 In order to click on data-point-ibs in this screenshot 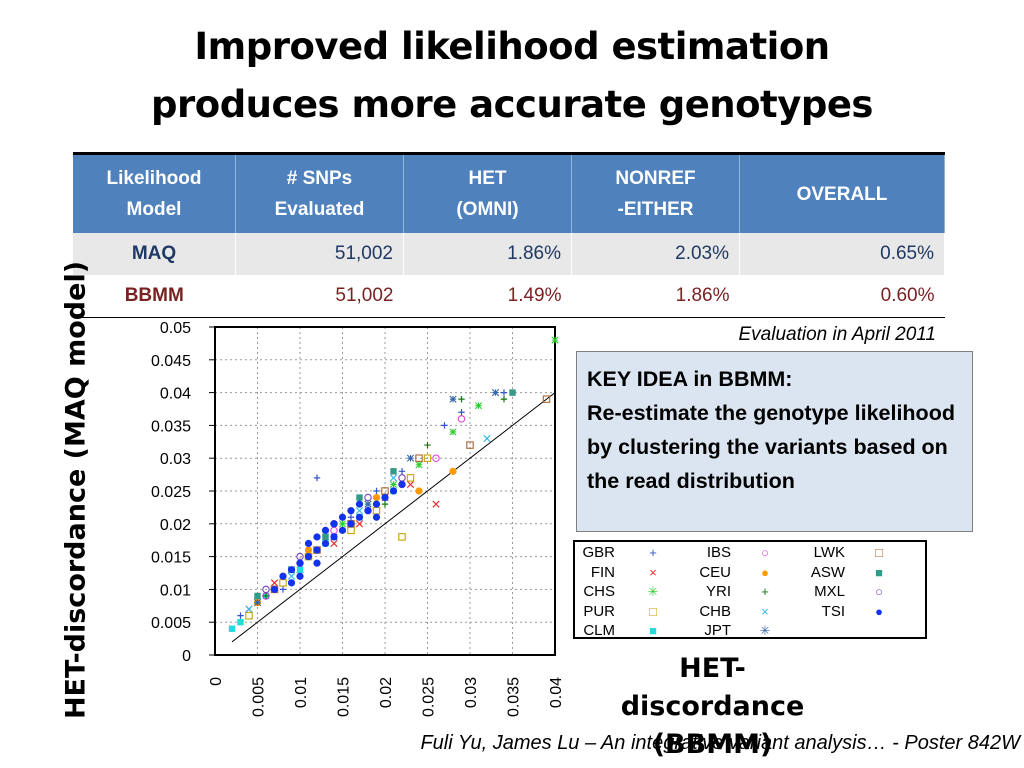, I will do `click(461, 419)`.